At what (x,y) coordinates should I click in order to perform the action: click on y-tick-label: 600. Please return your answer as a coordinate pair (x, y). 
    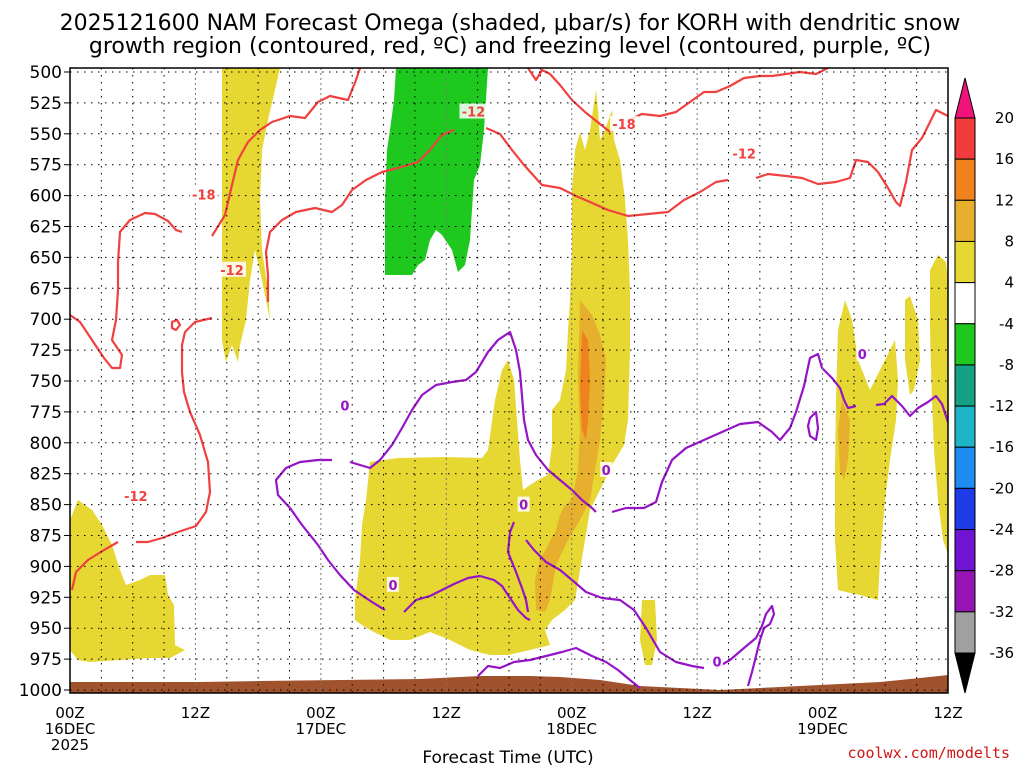
    Looking at the image, I should click on (46, 197).